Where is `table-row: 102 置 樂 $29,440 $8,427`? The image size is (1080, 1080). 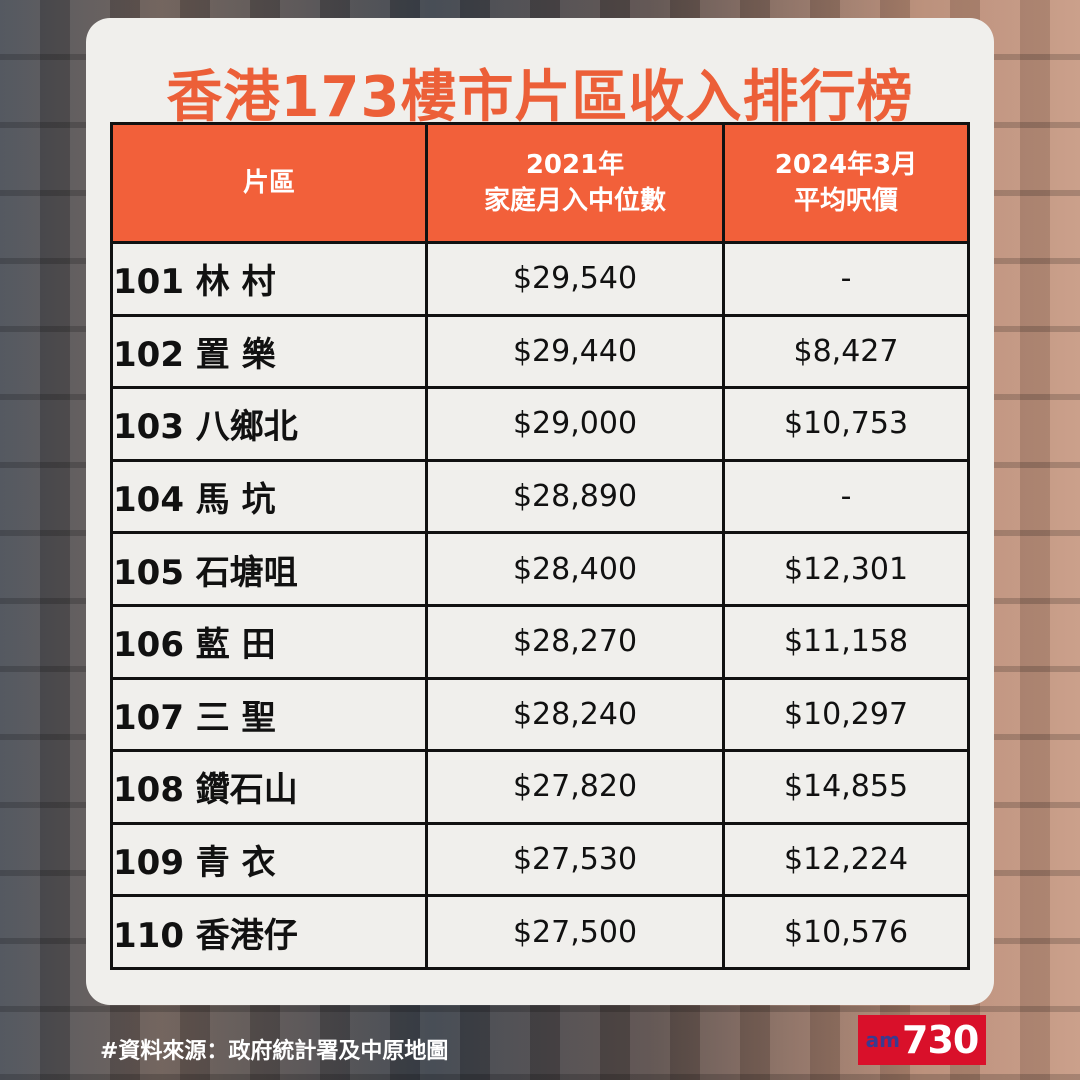
table-row: 102 置 樂 $29,440 $8,427 is located at coordinates (540, 351).